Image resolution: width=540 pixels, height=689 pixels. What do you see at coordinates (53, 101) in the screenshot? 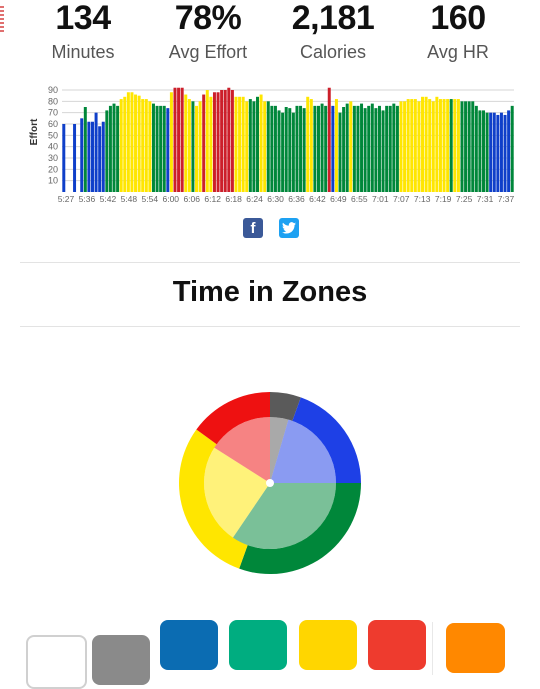
I see `y-tick-label: 80` at bounding box center [53, 101].